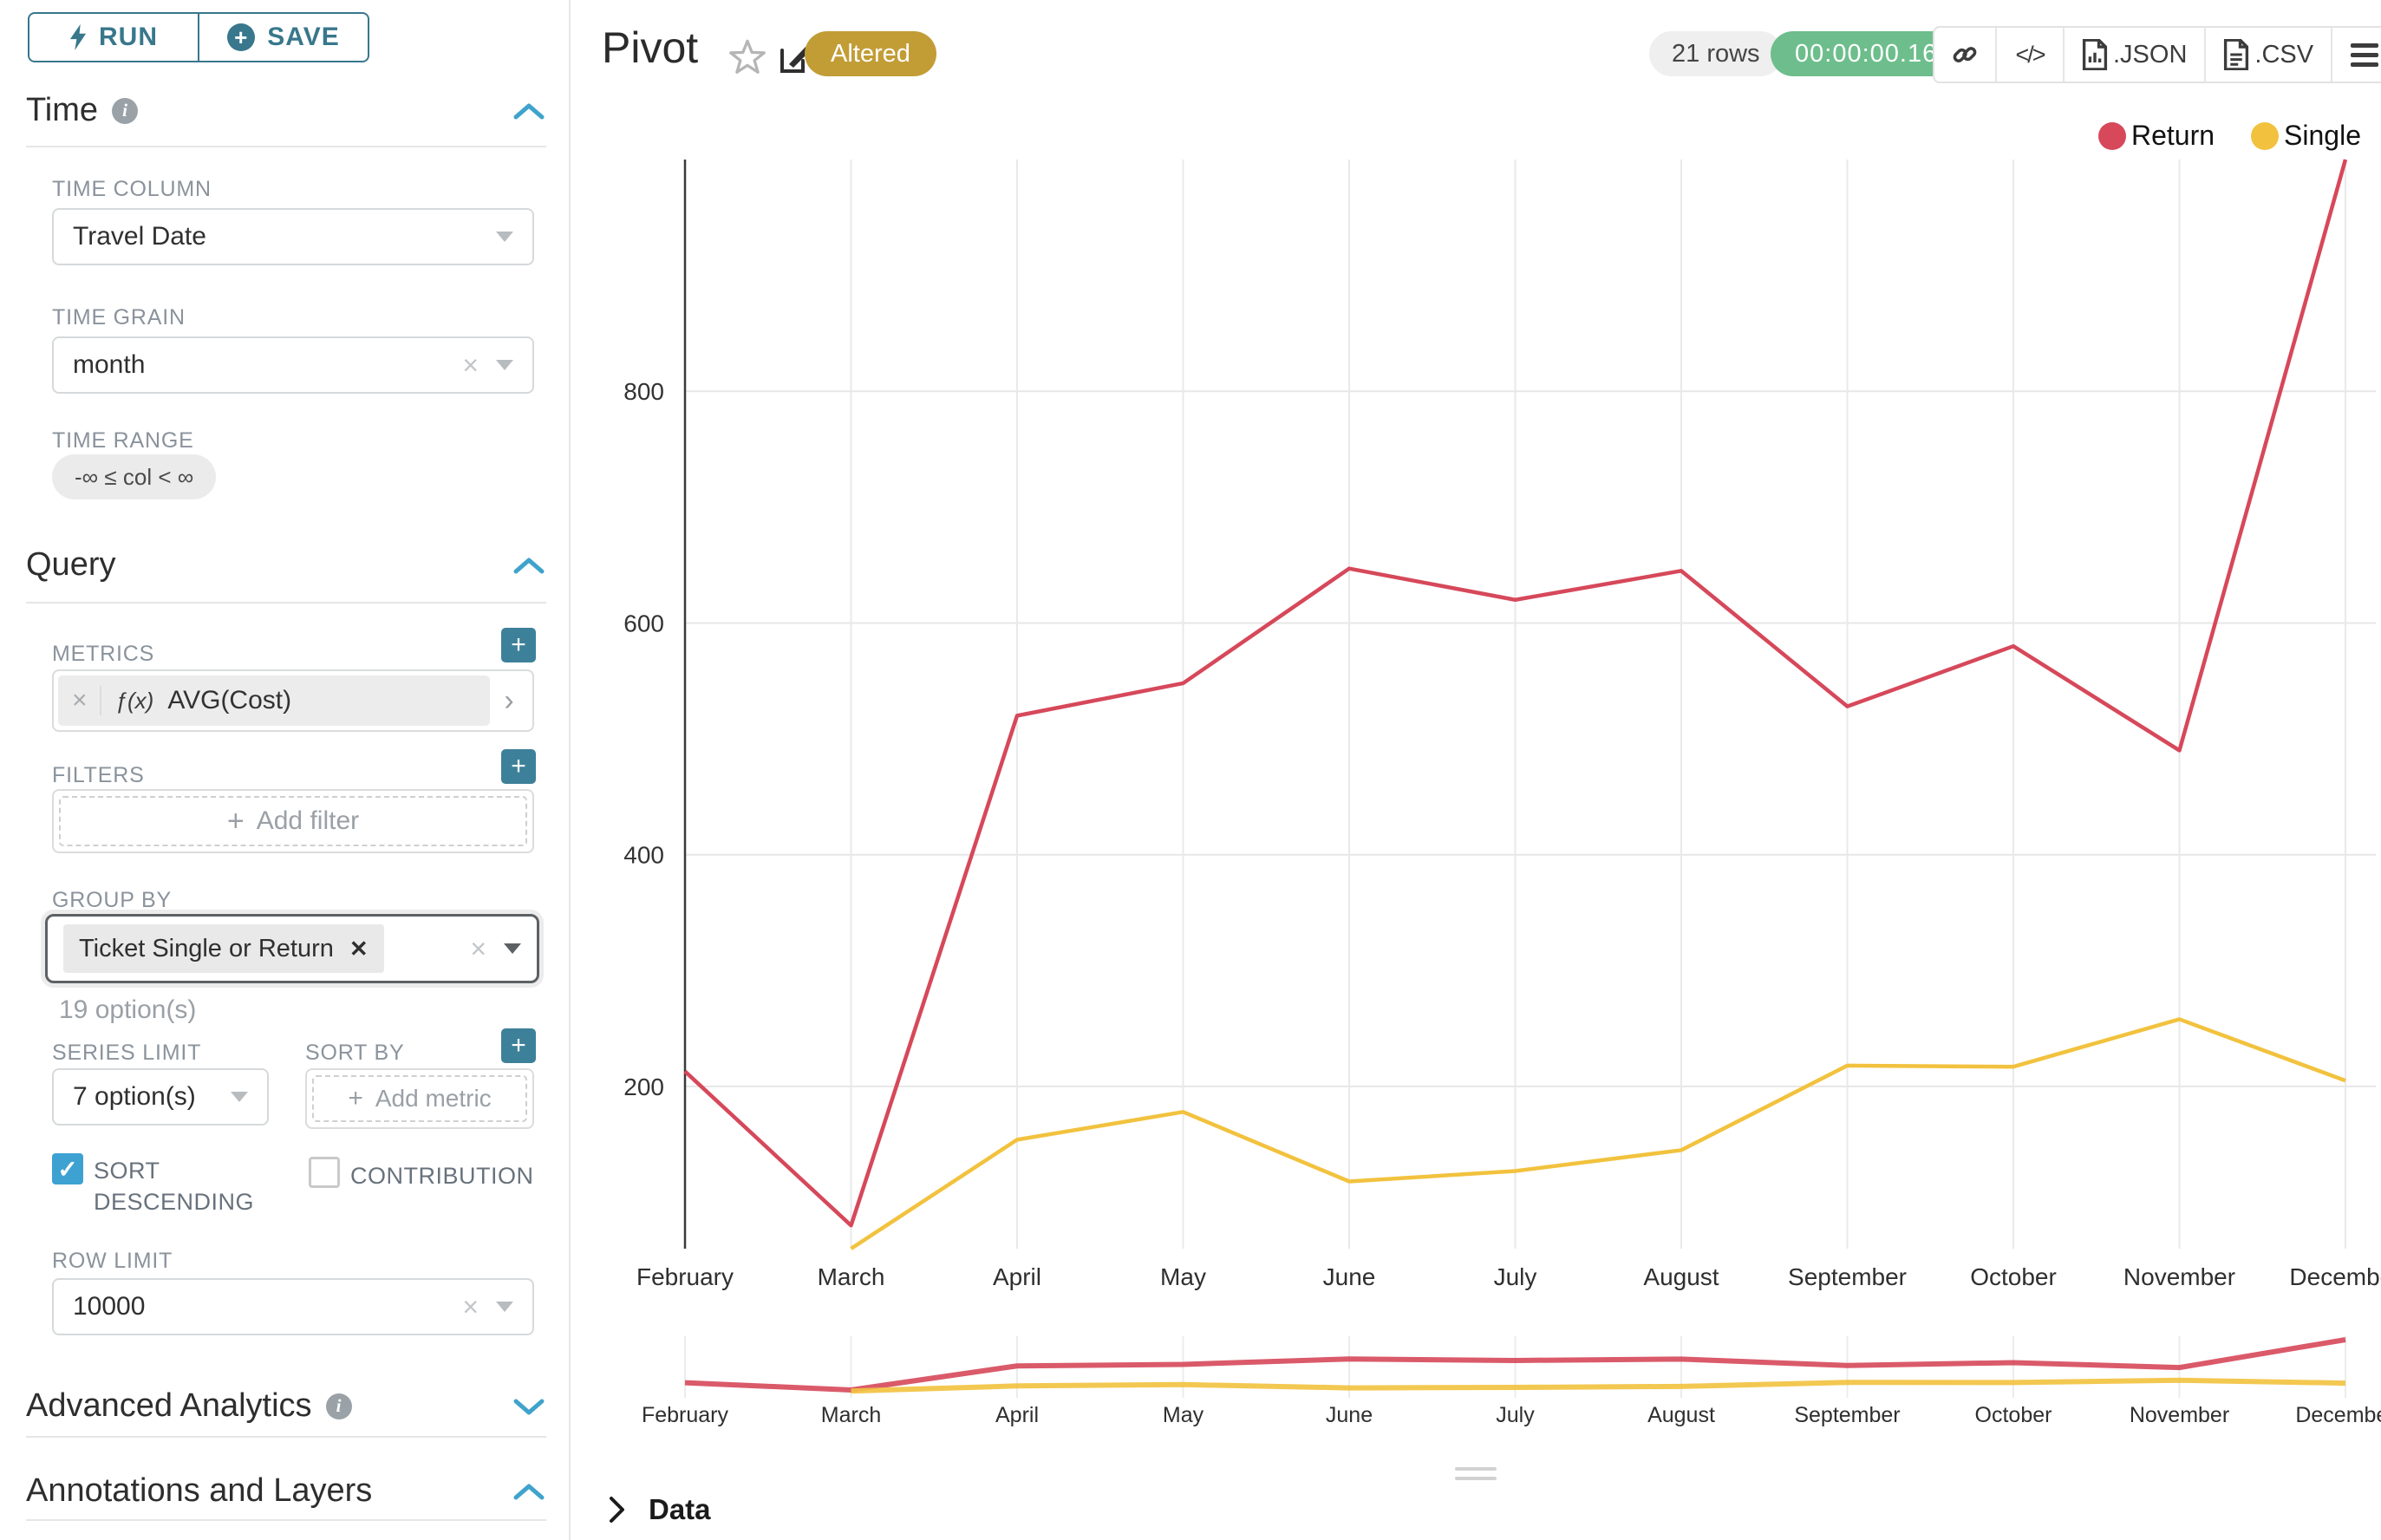  What do you see at coordinates (230, 700) in the screenshot?
I see `metric-value: AVG(Cost)` at bounding box center [230, 700].